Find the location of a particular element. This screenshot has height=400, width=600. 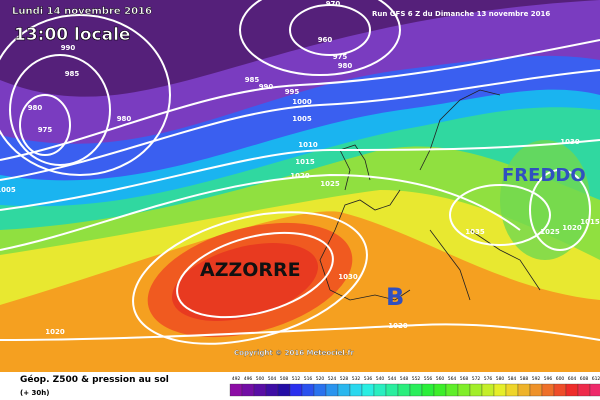

scale-label: 528 is located at coordinates (344, 379).